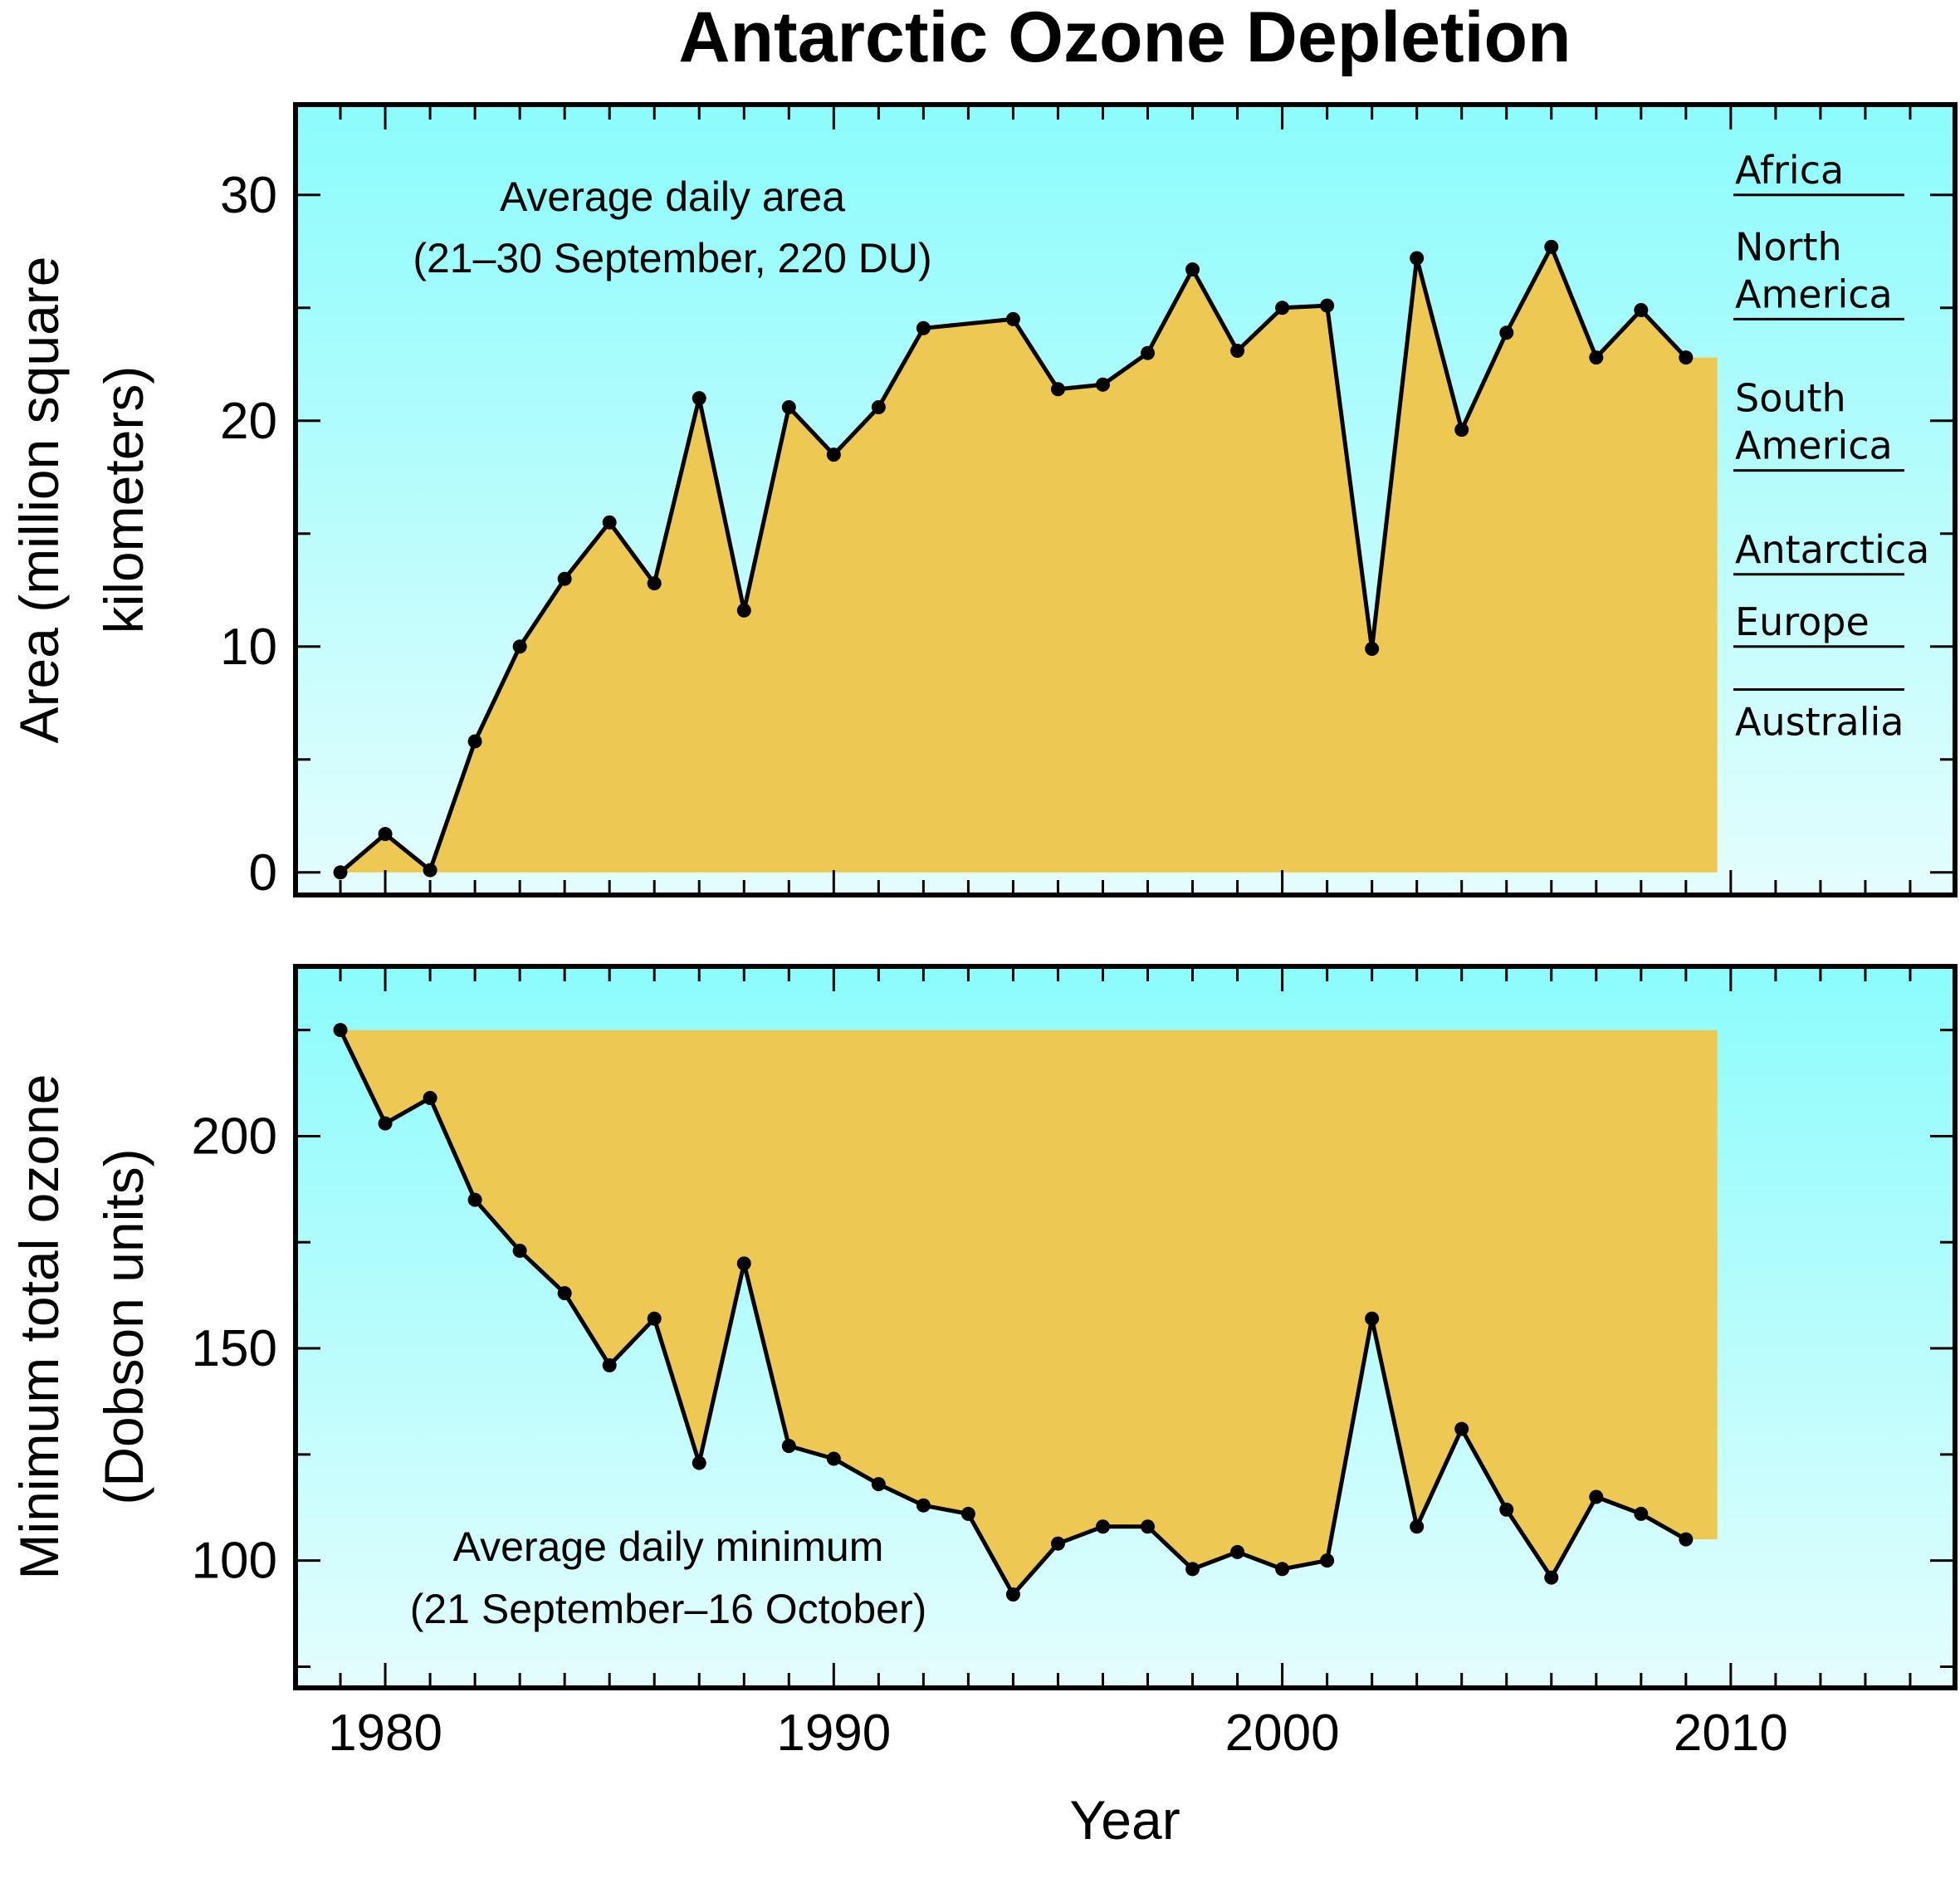 This screenshot has width=1960, height=1878. Describe the element at coordinates (1125, 1820) in the screenshot. I see `x-axis-label: Year` at that location.